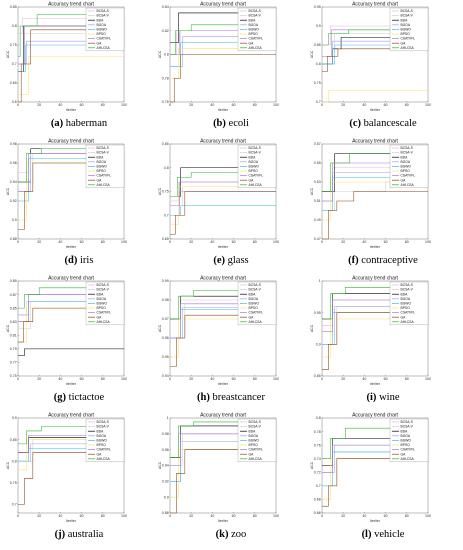  I want to click on panel-caption: (d) iris, so click(79, 260).